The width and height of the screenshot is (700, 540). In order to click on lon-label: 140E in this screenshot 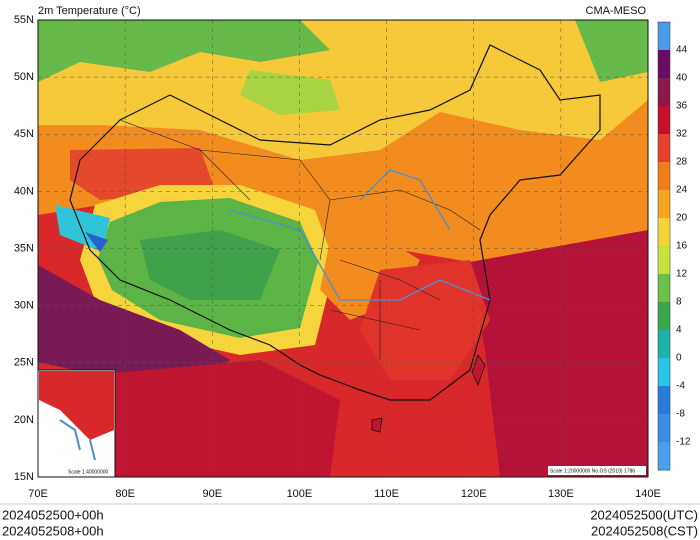, I will do `click(648, 494)`.